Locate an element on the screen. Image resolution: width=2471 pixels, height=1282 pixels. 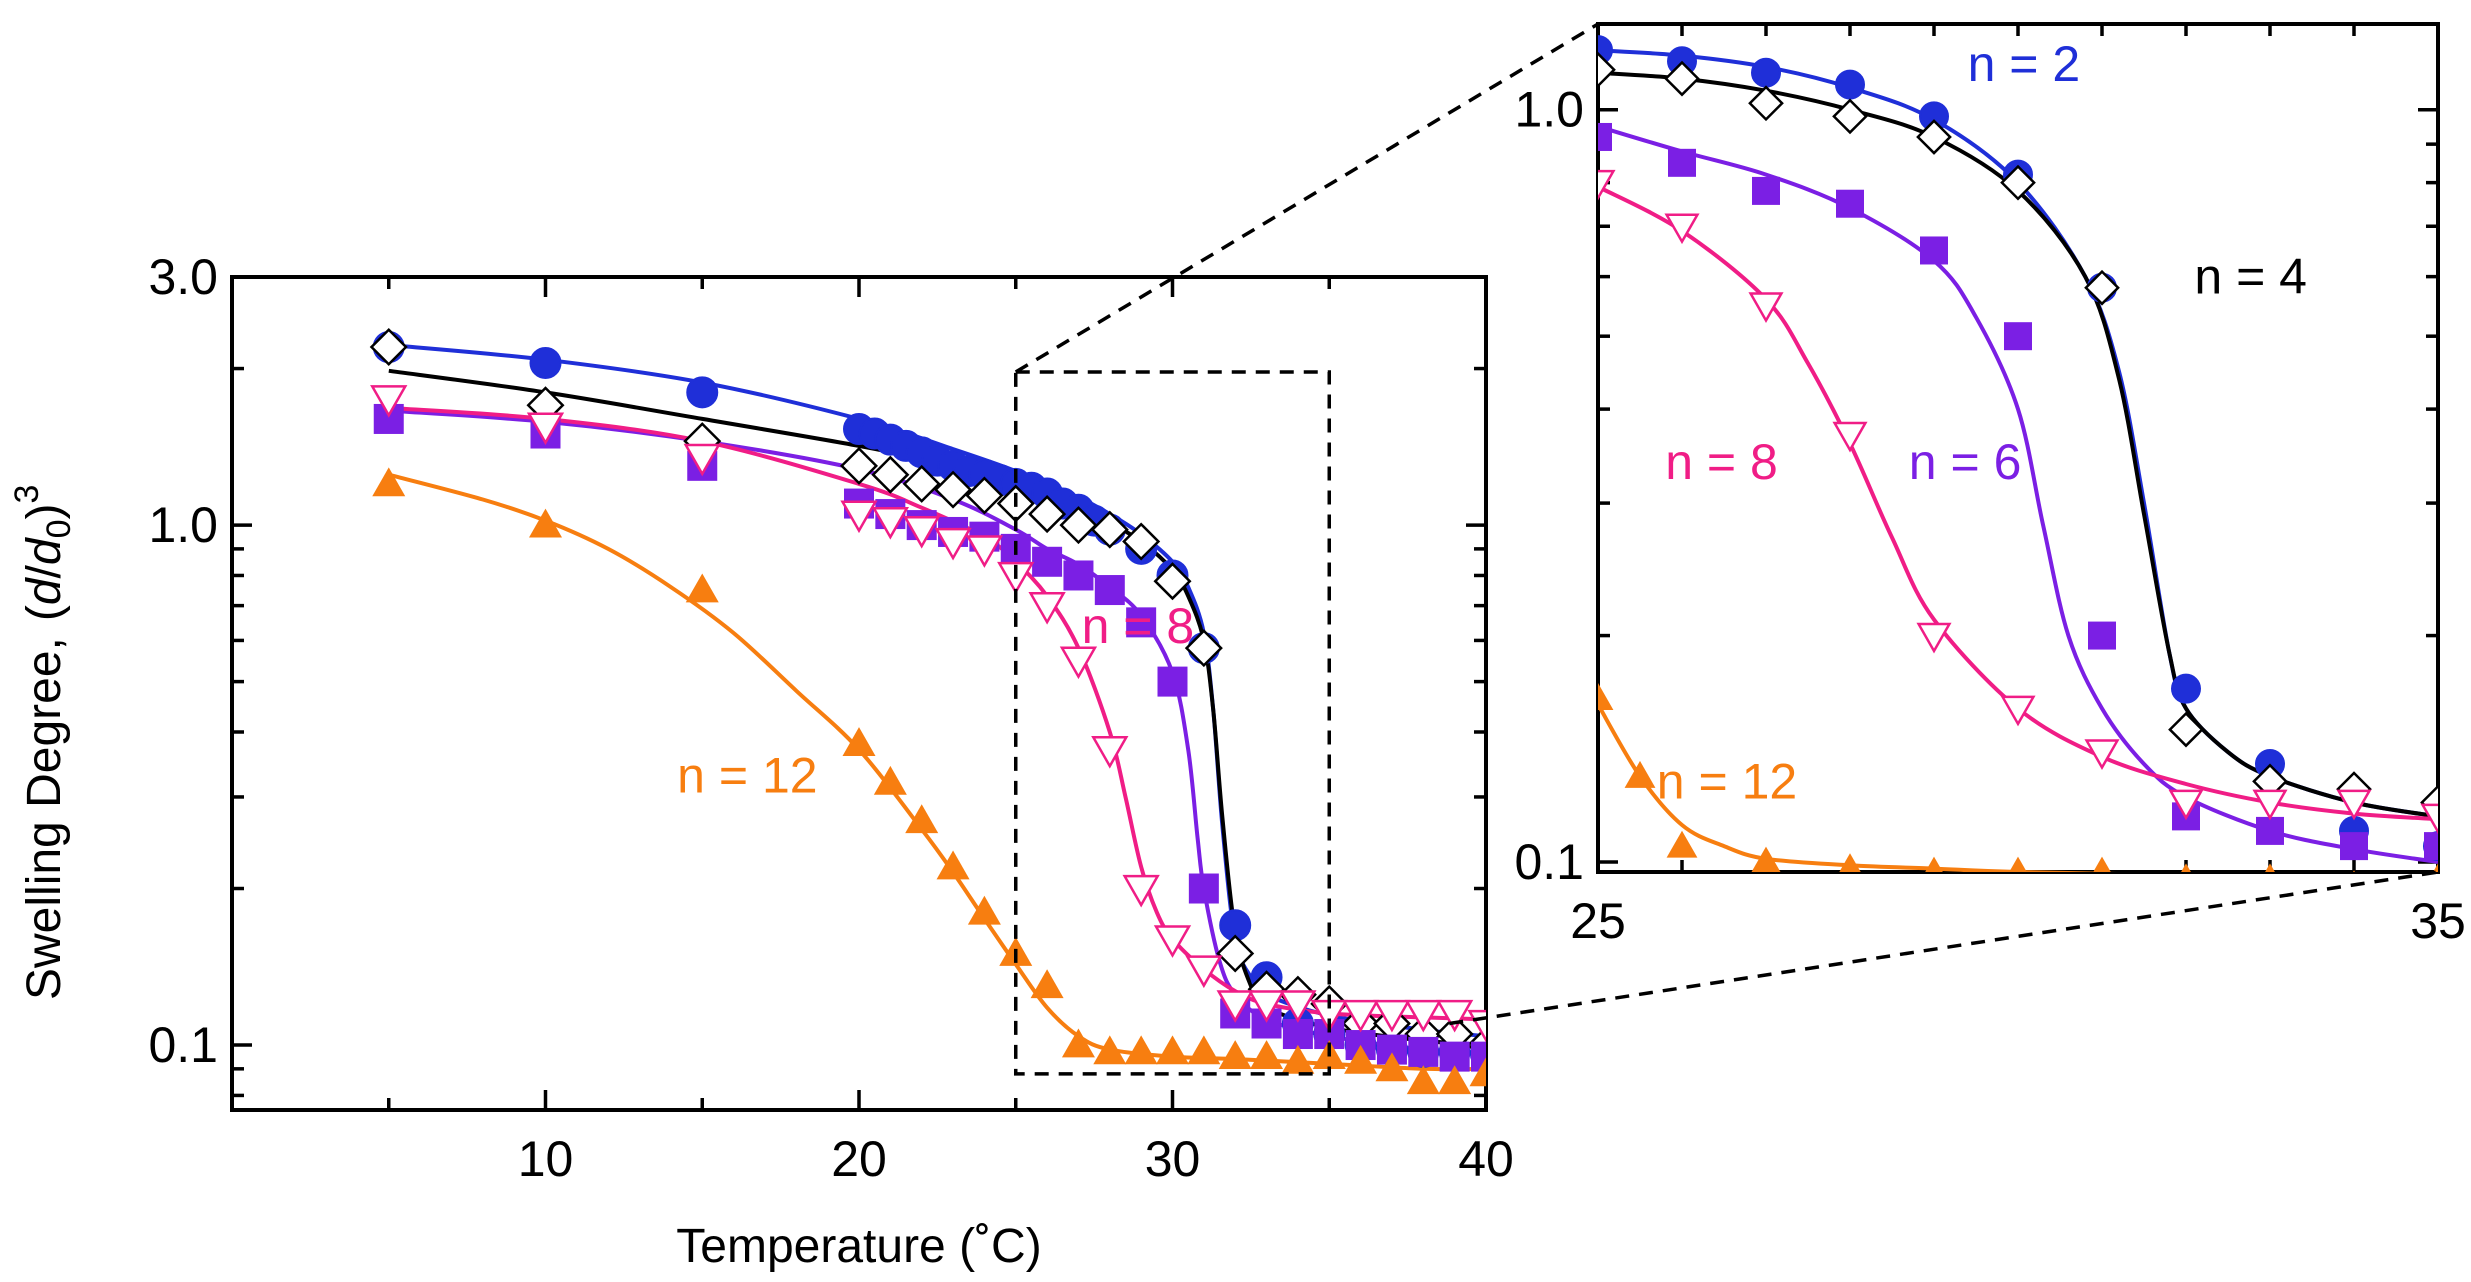
y-axis-title-d1: d is located at coordinates (44, 591).